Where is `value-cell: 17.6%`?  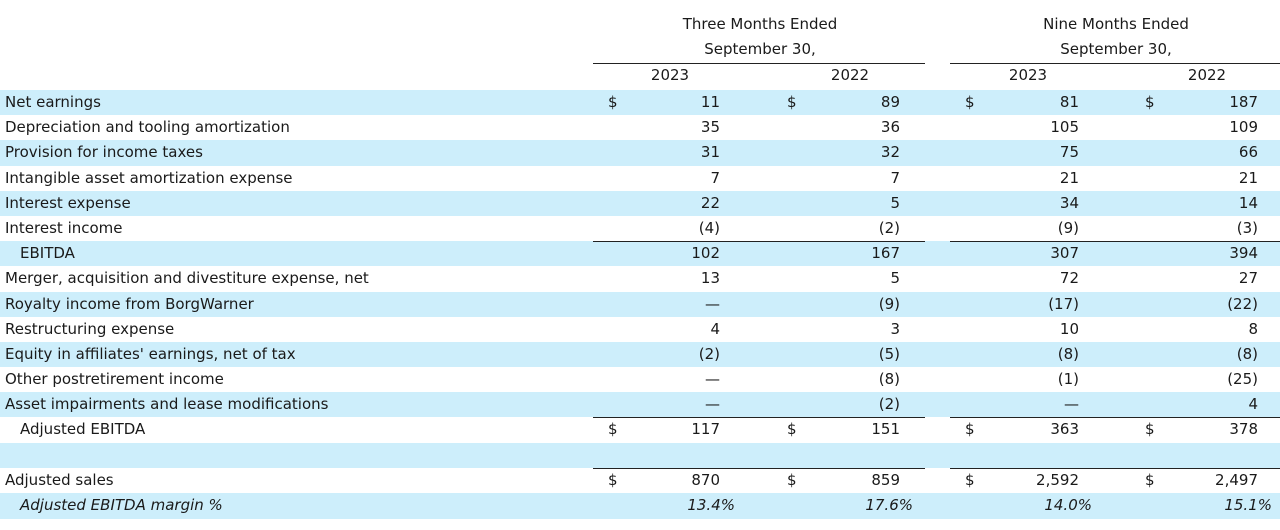
value-cell: 17.6% is located at coordinates (889, 505).